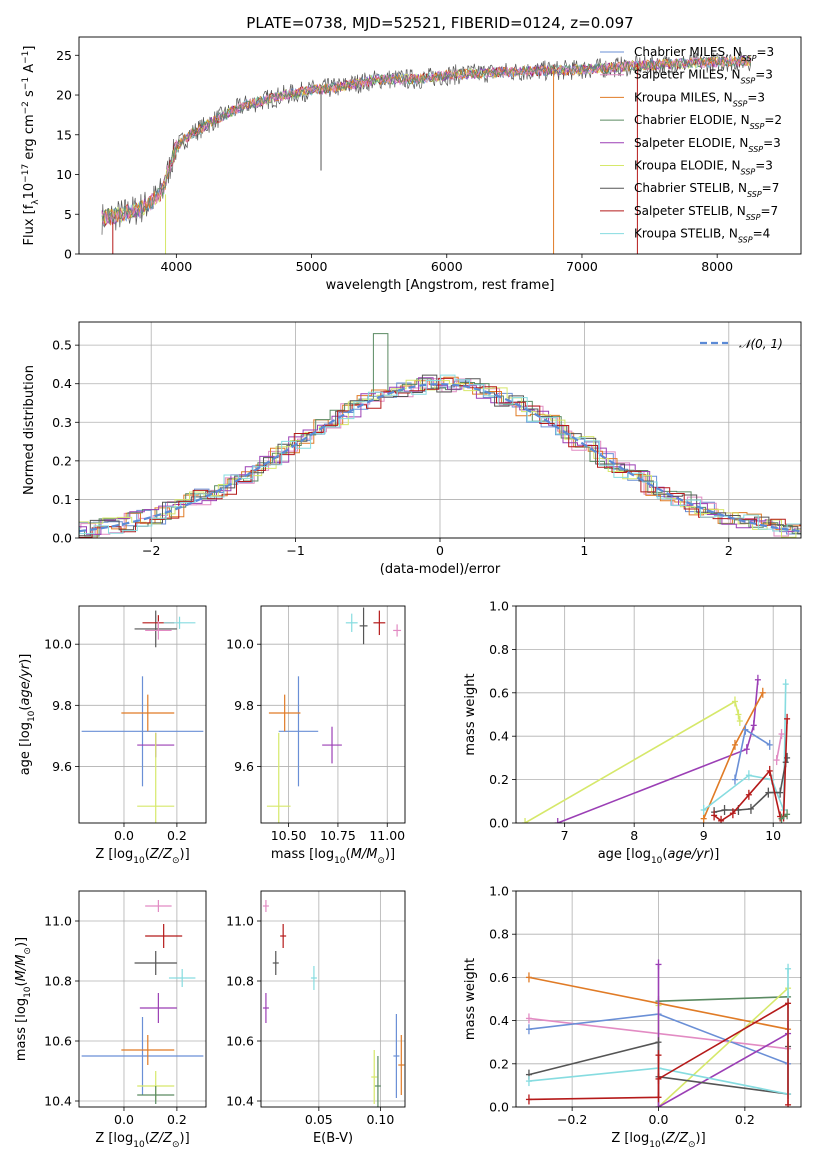 The height and width of the screenshot is (1170, 819). Describe the element at coordinates (244, 705) in the screenshot. I see `y-tick-label: 9.8` at that location.